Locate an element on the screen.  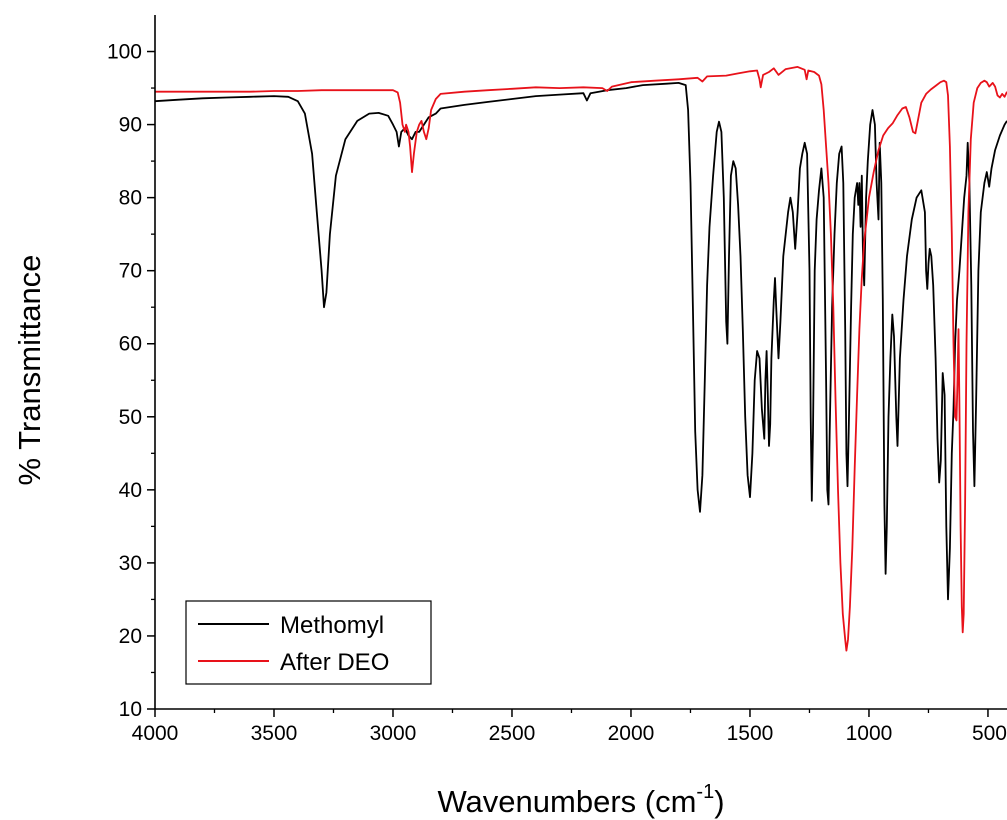
x-tick-label: 2000 is located at coordinates (631, 733).